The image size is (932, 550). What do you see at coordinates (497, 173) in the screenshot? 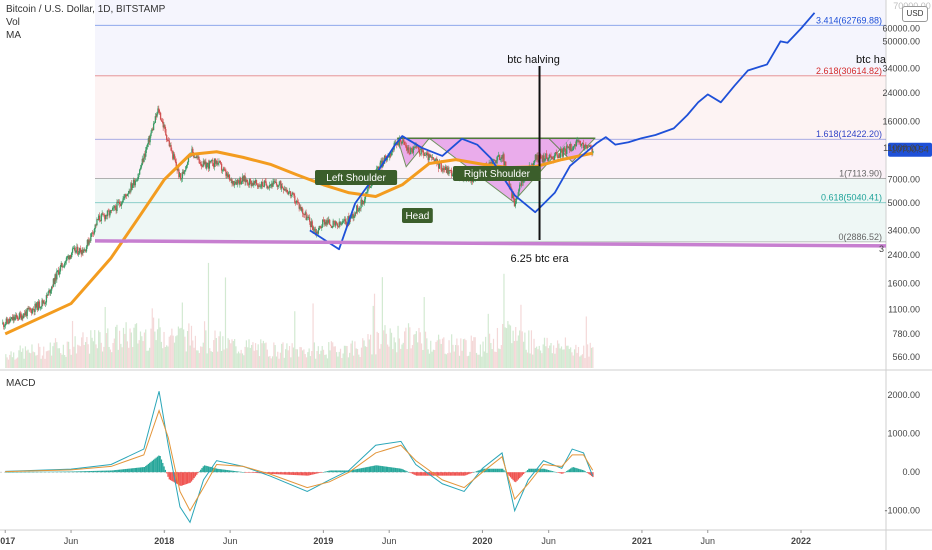
I see `right-shoulder-label: Right Shoulder` at bounding box center [497, 173].